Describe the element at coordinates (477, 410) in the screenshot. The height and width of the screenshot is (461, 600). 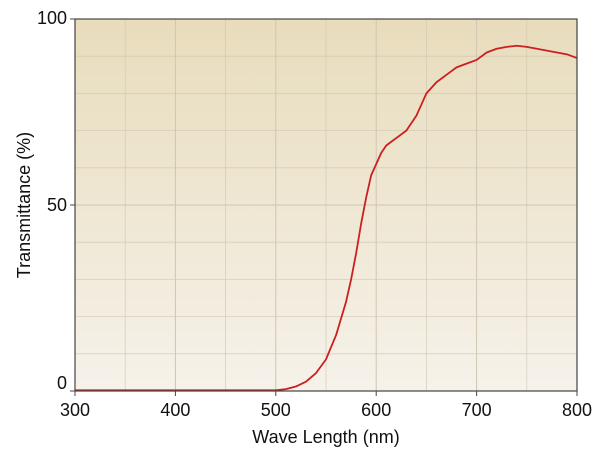
I see `x-tick-label: 700` at that location.